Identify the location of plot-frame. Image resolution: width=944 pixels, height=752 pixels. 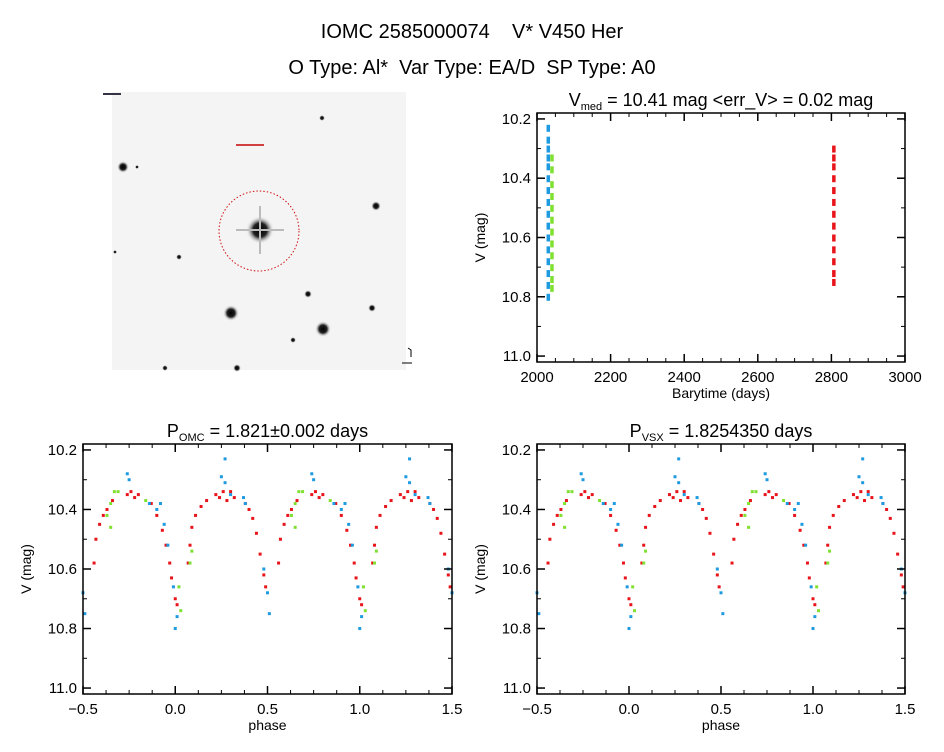
(721, 569).